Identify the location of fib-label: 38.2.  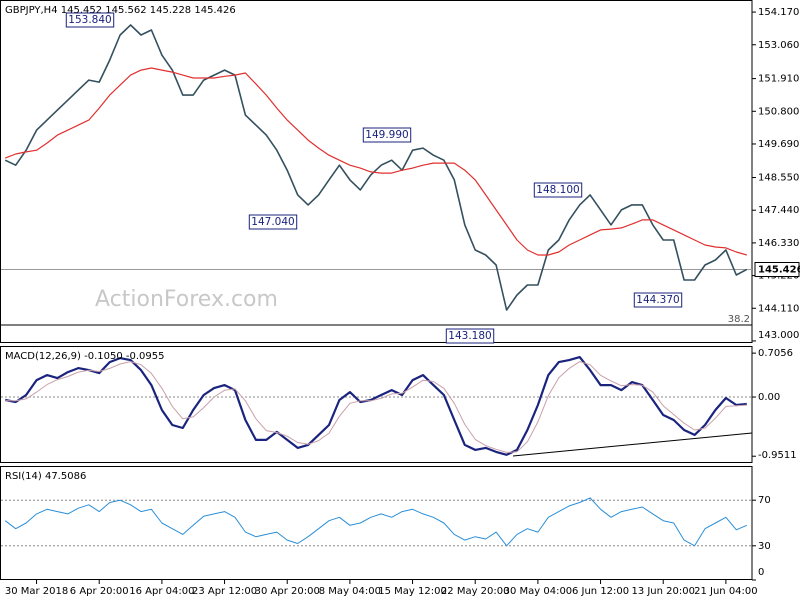
(739, 319).